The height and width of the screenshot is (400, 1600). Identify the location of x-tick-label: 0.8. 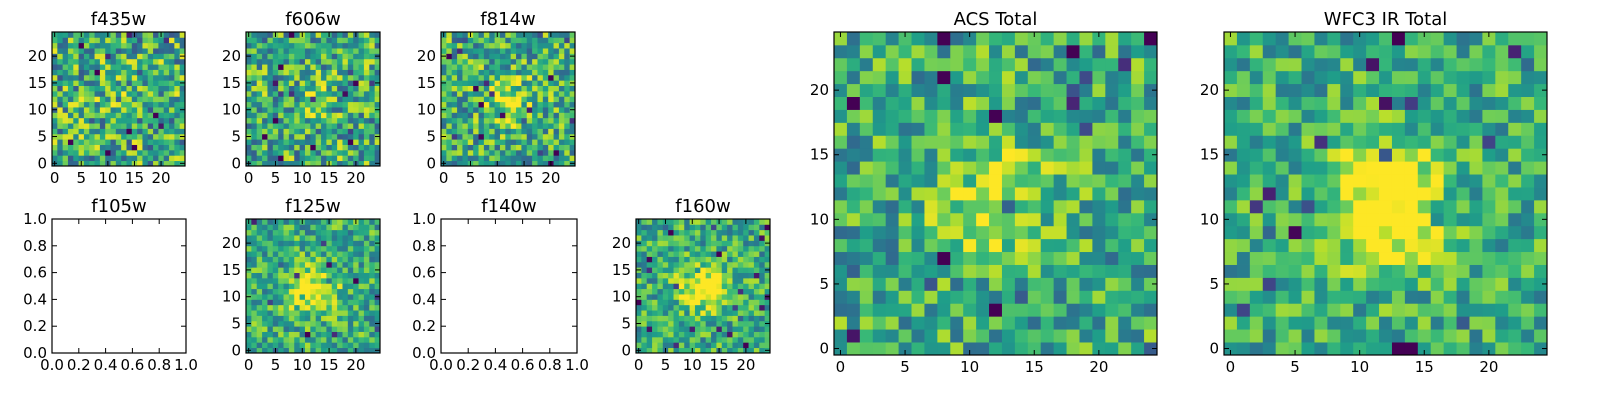
(159, 365).